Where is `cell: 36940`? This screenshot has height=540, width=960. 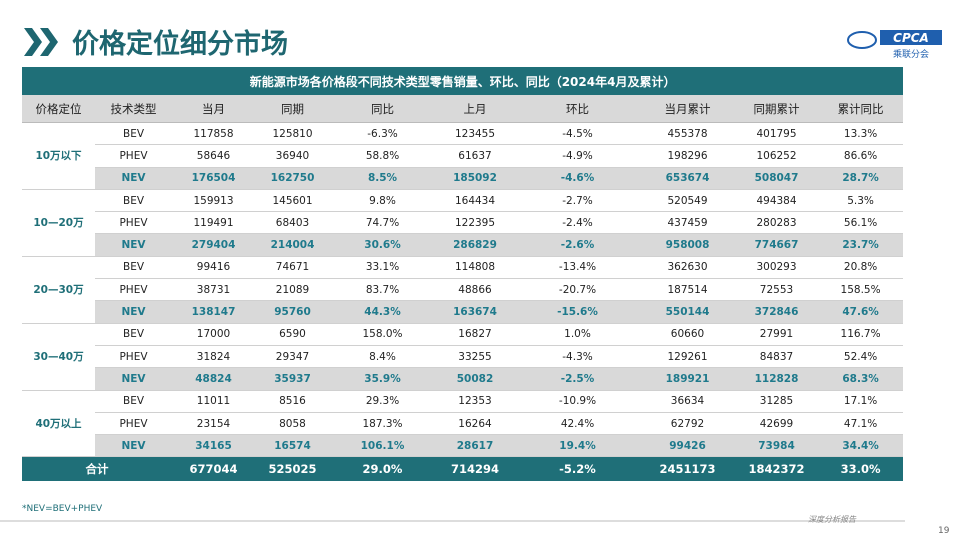
cell: 36940 is located at coordinates (292, 156).